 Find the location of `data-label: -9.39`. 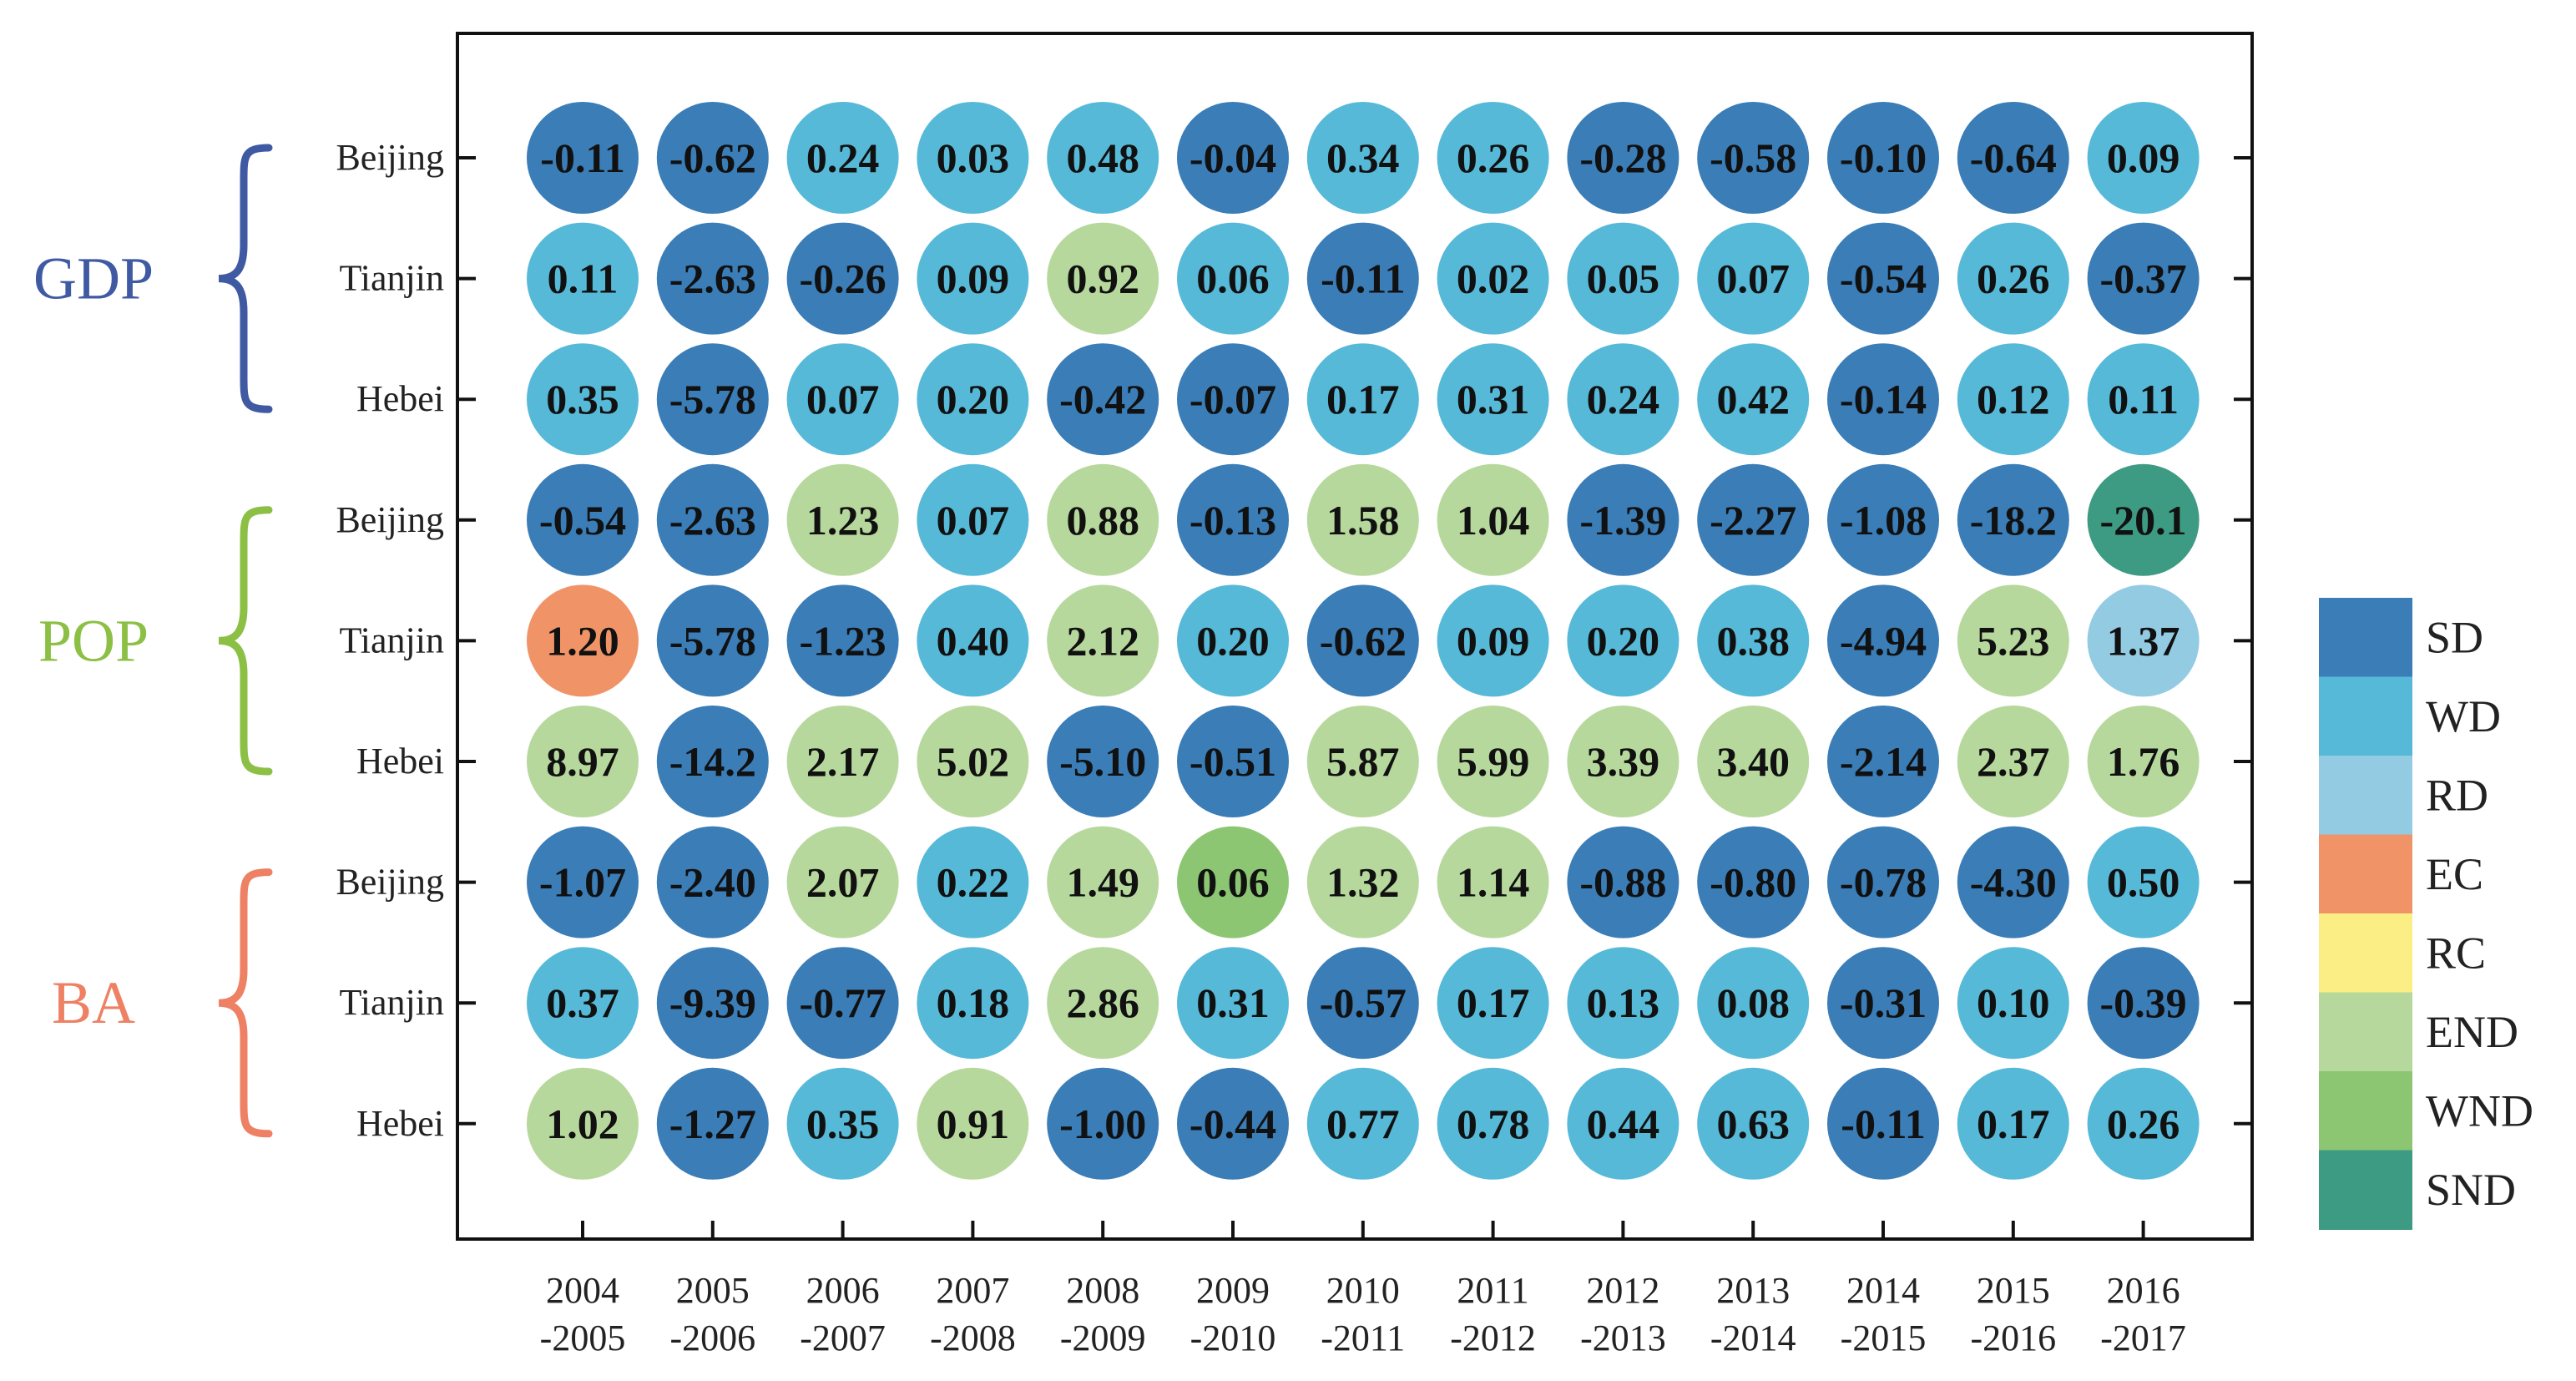

data-label: -9.39 is located at coordinates (712, 1002).